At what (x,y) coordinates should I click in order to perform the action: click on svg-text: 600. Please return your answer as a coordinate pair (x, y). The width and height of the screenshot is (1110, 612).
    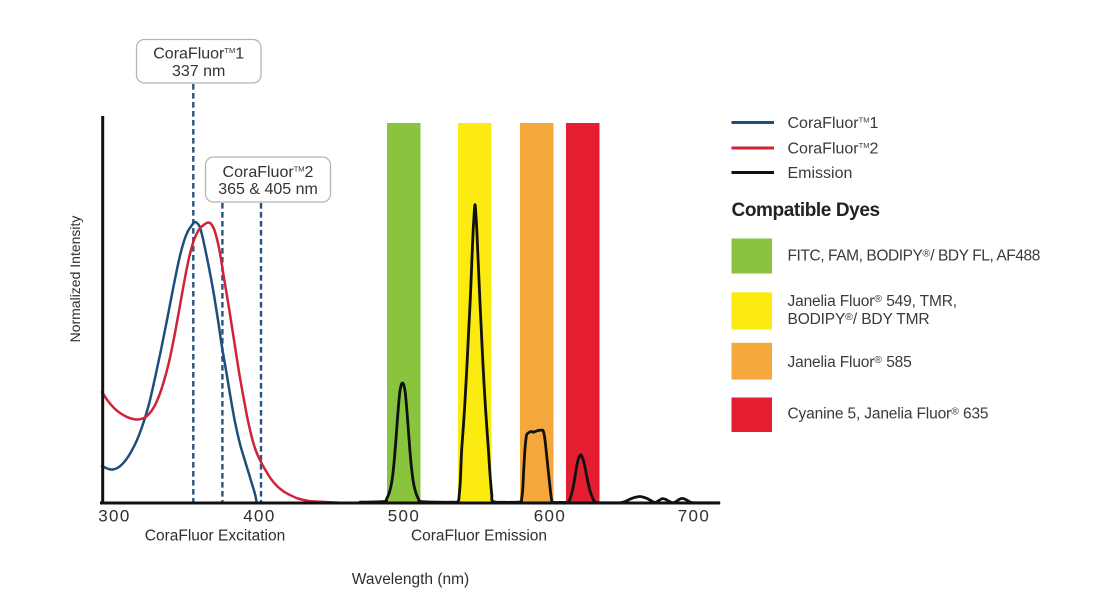
    Looking at the image, I should click on (550, 516).